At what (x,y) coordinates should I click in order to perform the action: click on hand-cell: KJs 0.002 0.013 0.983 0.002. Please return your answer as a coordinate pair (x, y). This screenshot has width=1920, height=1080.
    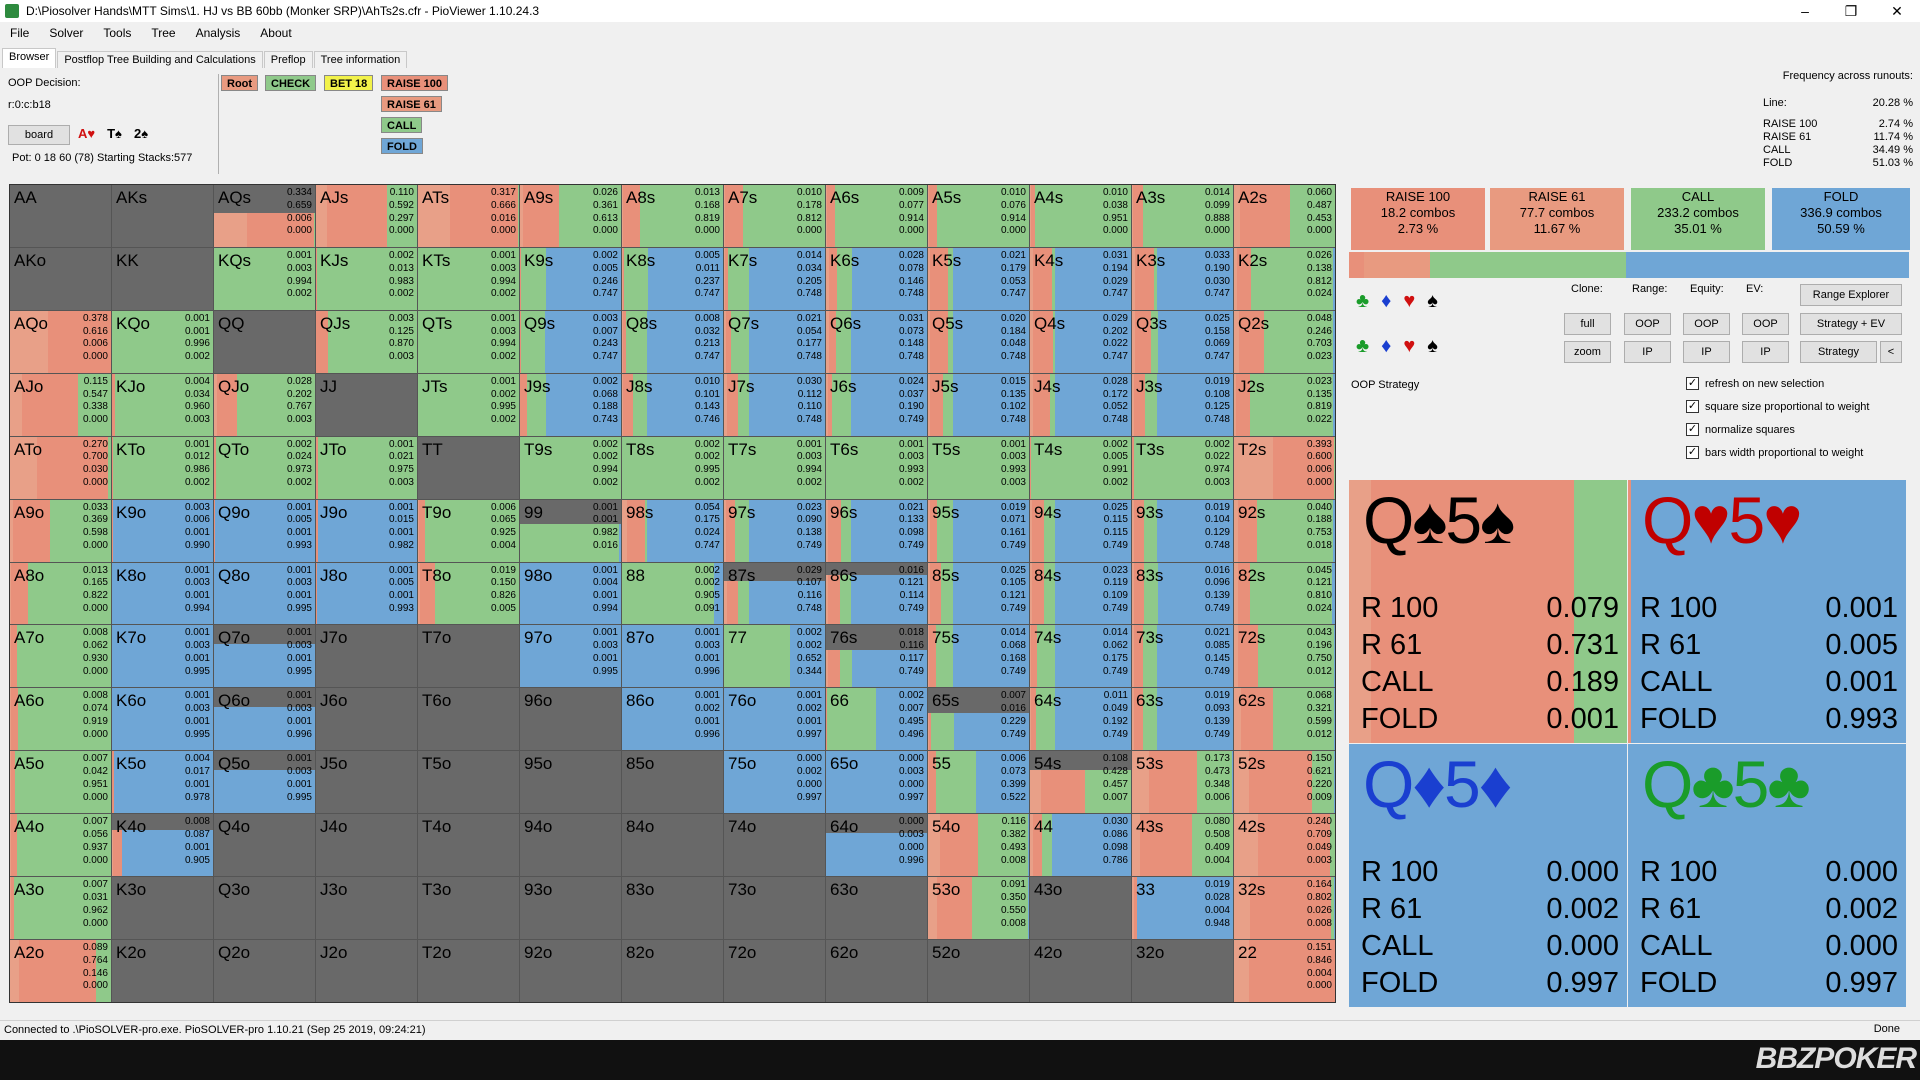
    Looking at the image, I should click on (366, 278).